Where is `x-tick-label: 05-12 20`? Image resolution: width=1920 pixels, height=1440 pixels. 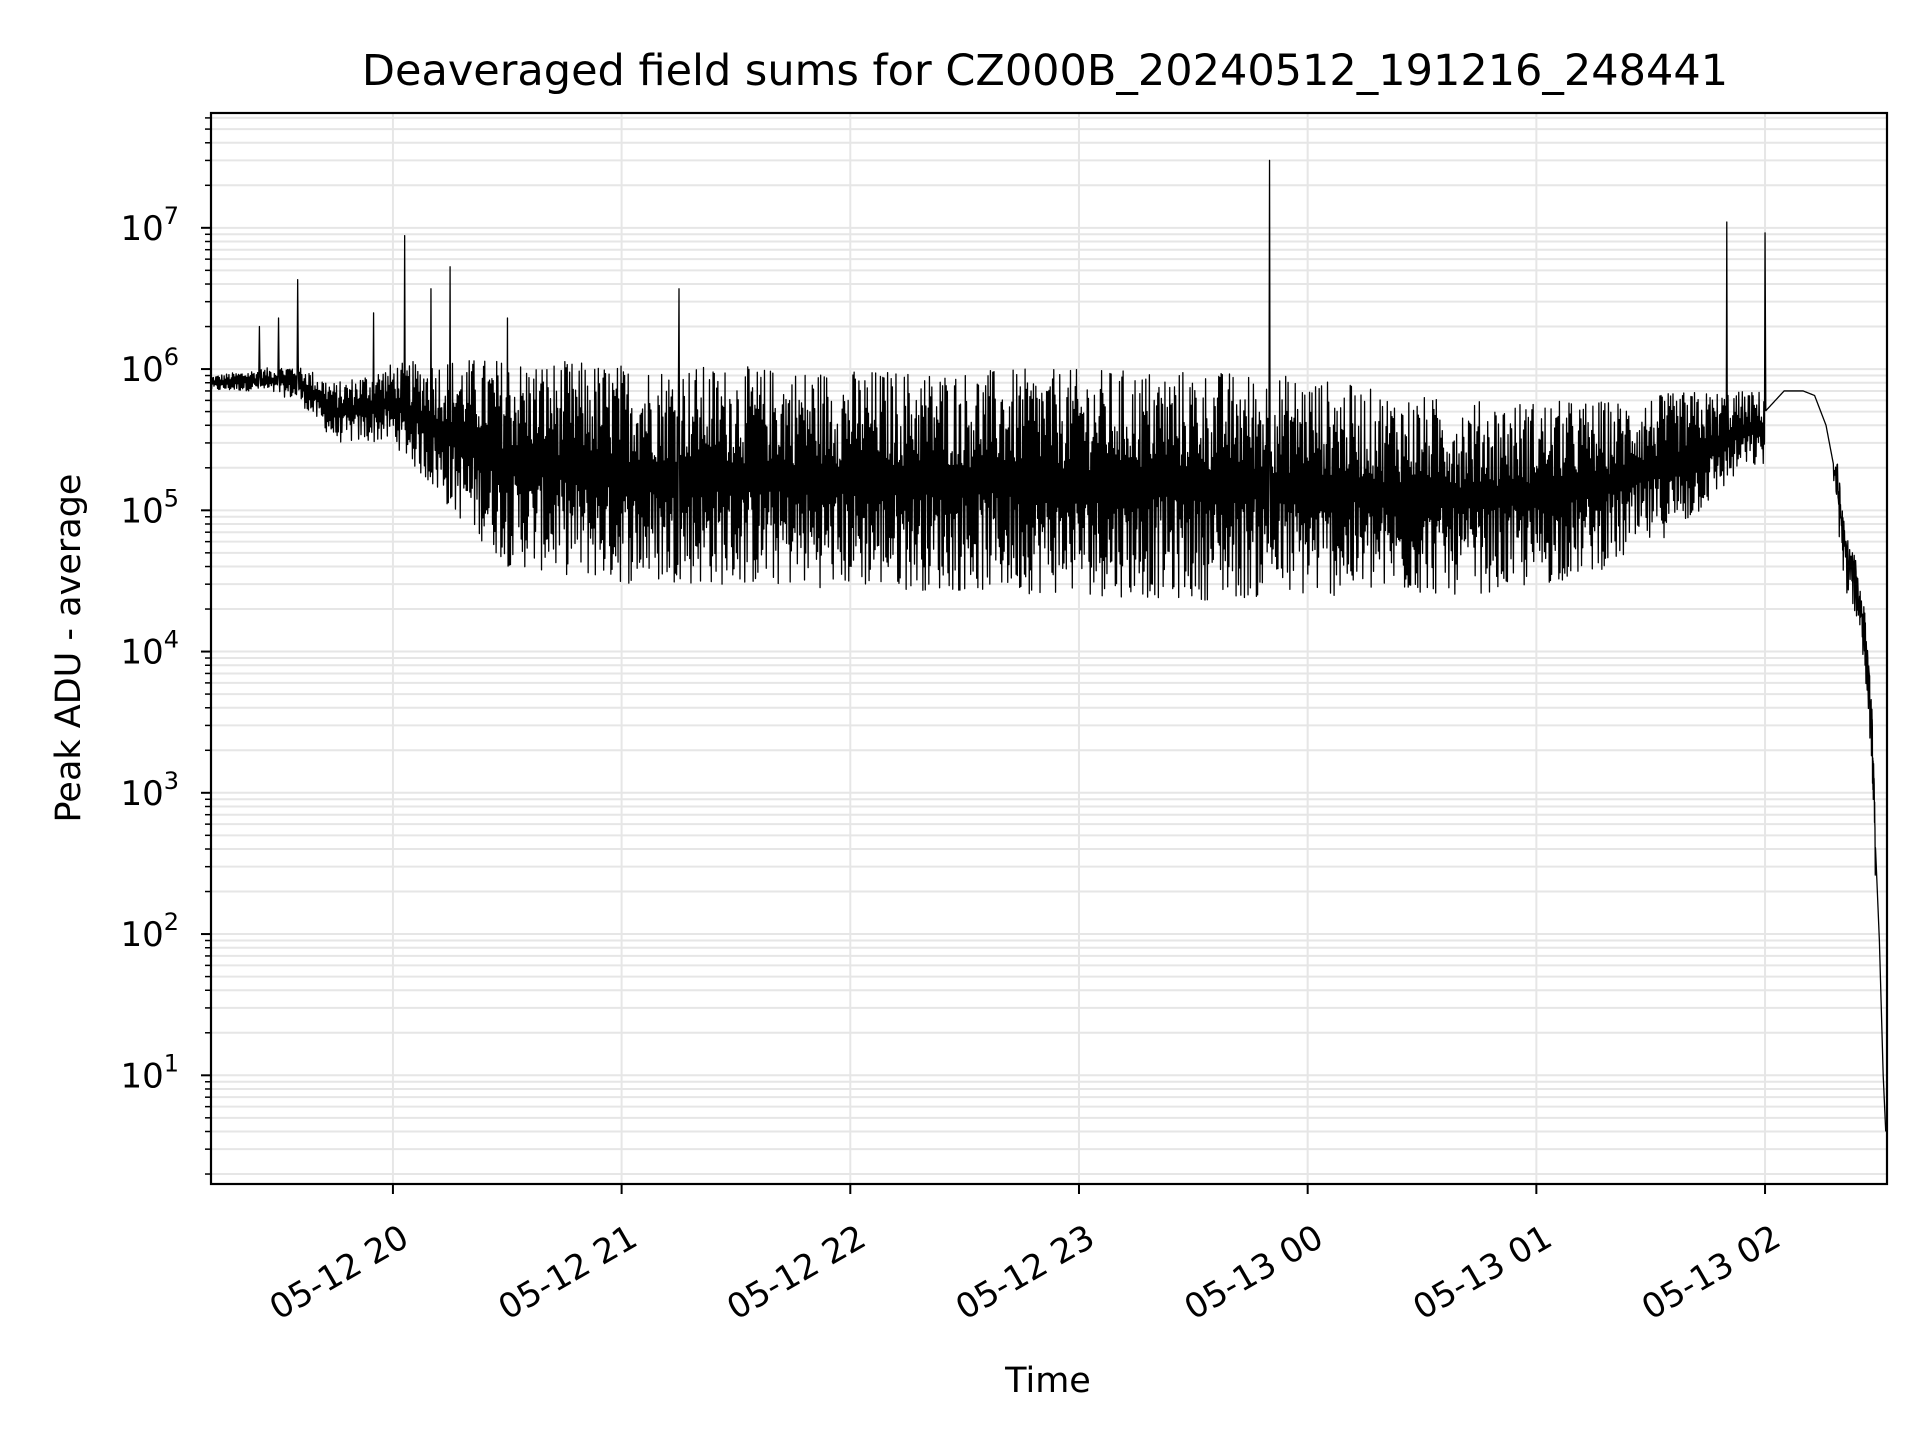 x-tick-label: 05-12 20 is located at coordinates (339, 1272).